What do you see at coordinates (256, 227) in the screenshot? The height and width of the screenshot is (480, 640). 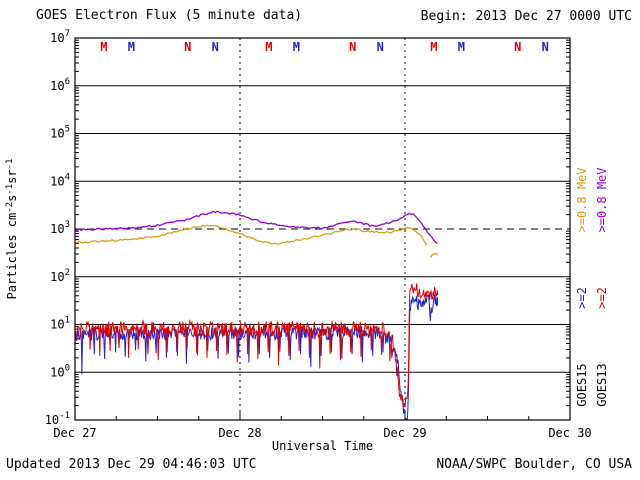 I see `series-goes13-e08` at bounding box center [256, 227].